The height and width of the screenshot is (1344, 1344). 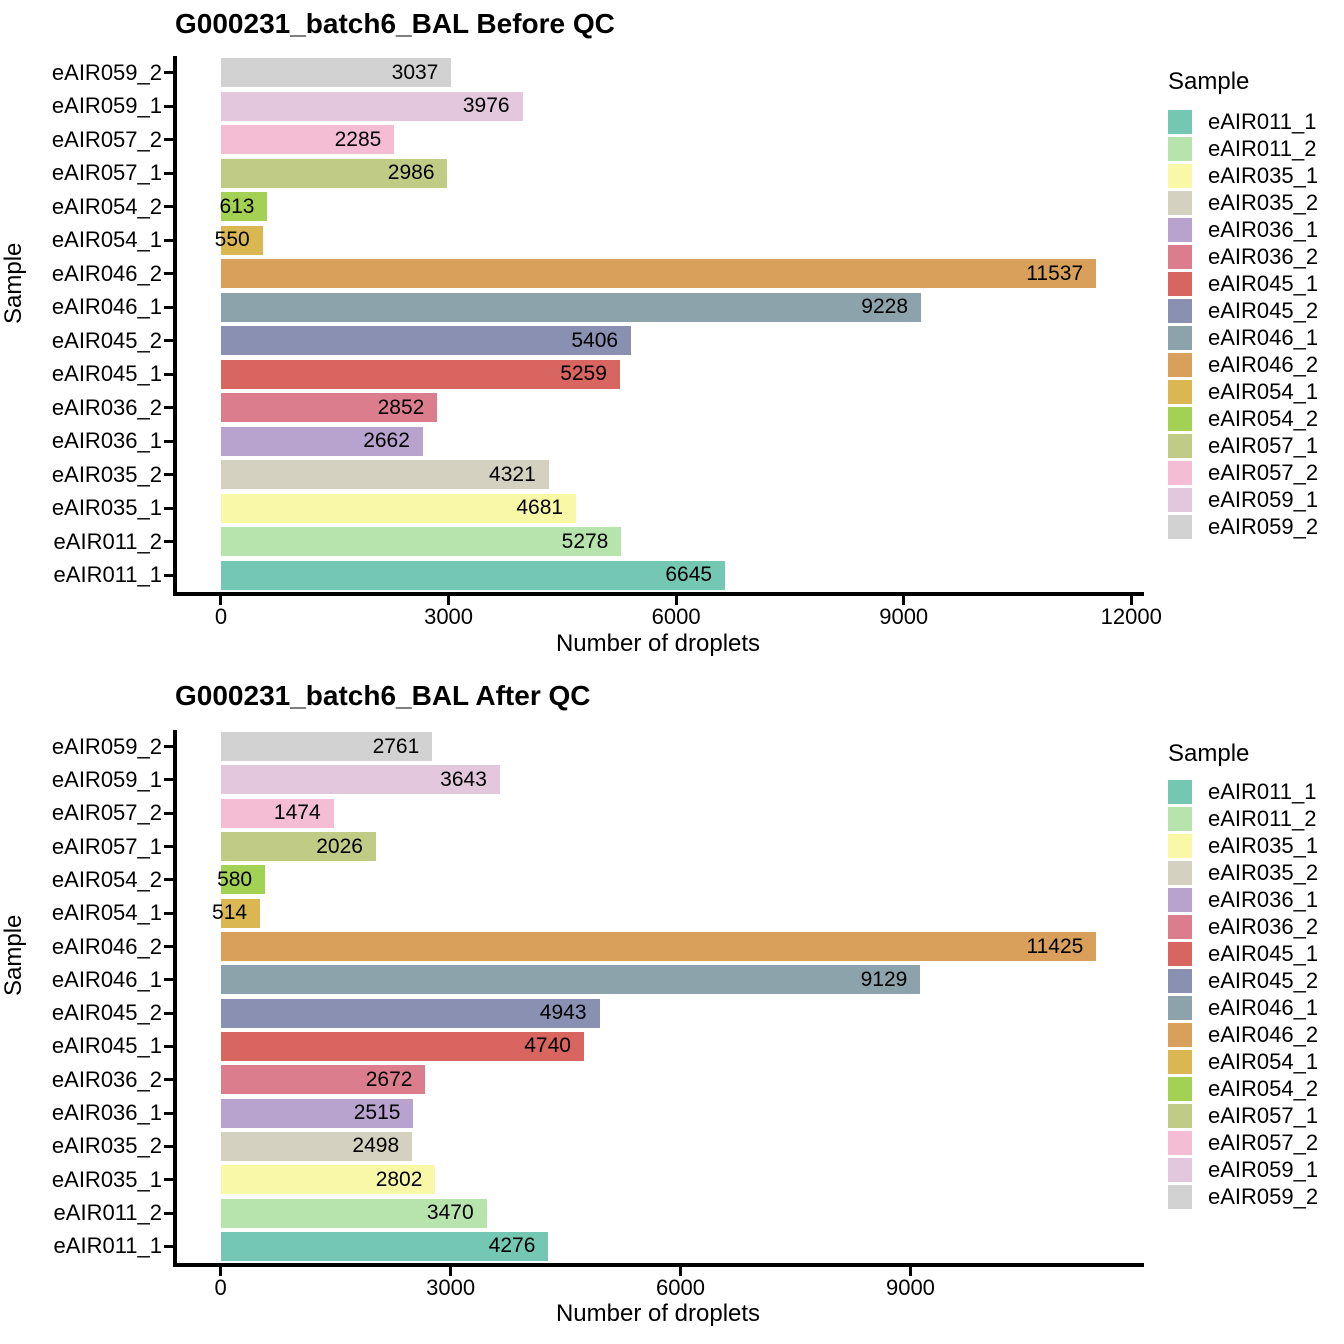 I want to click on bar-value-eAIR011_2: 3470, so click(x=450, y=1213).